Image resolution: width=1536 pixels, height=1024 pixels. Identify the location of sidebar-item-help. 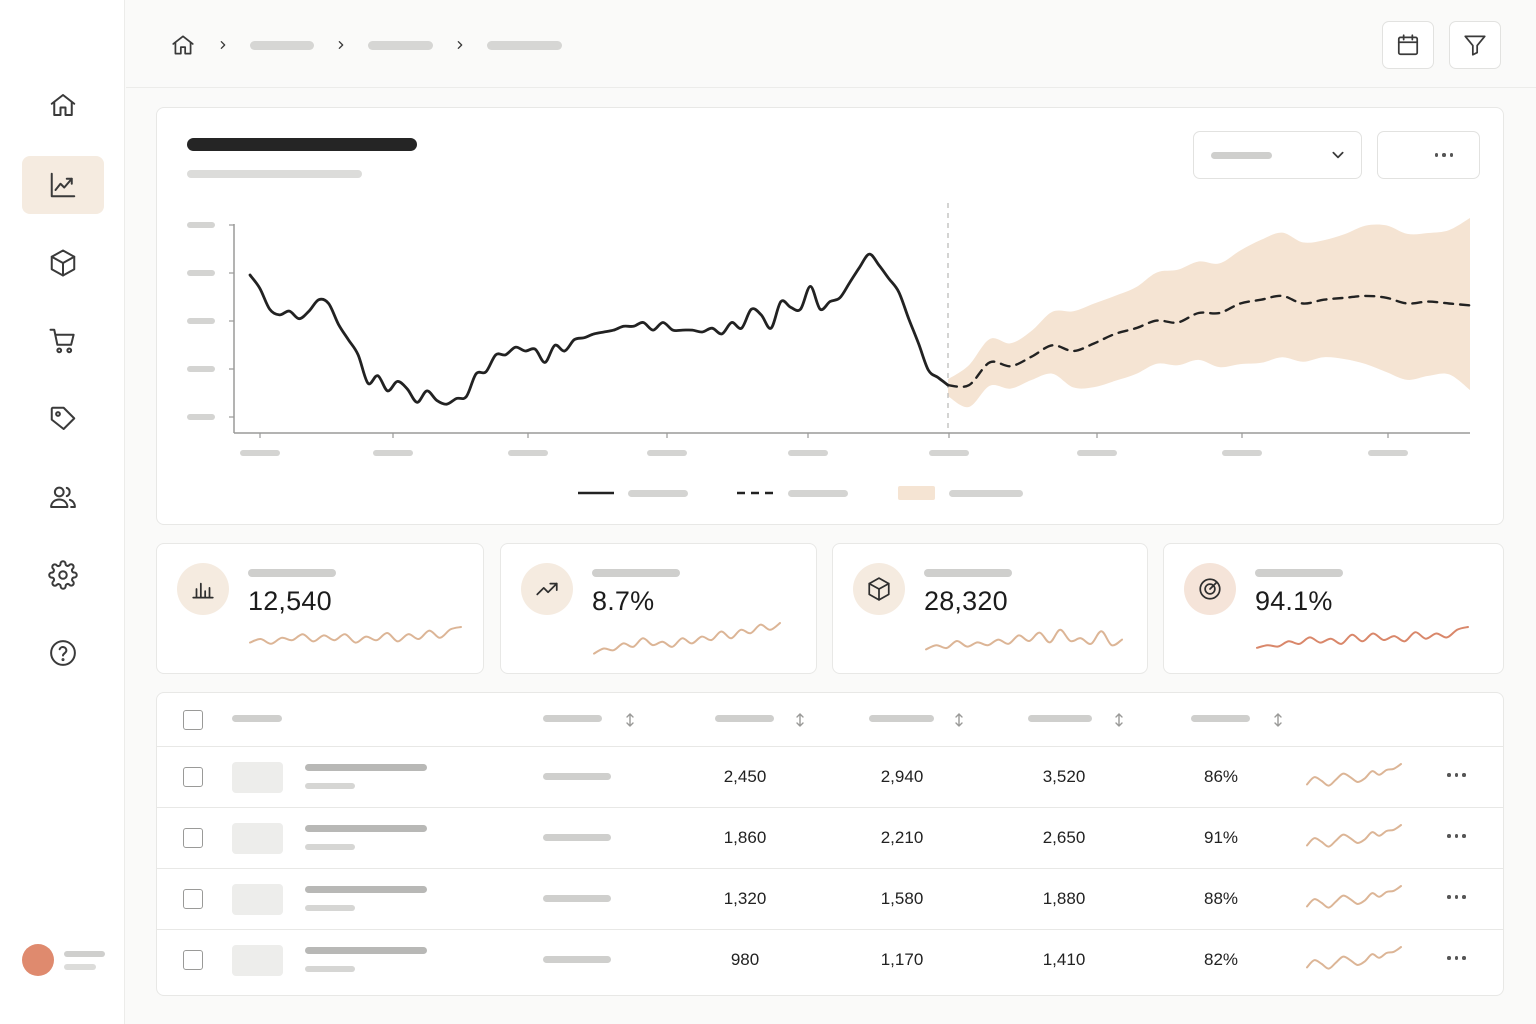
(63, 653).